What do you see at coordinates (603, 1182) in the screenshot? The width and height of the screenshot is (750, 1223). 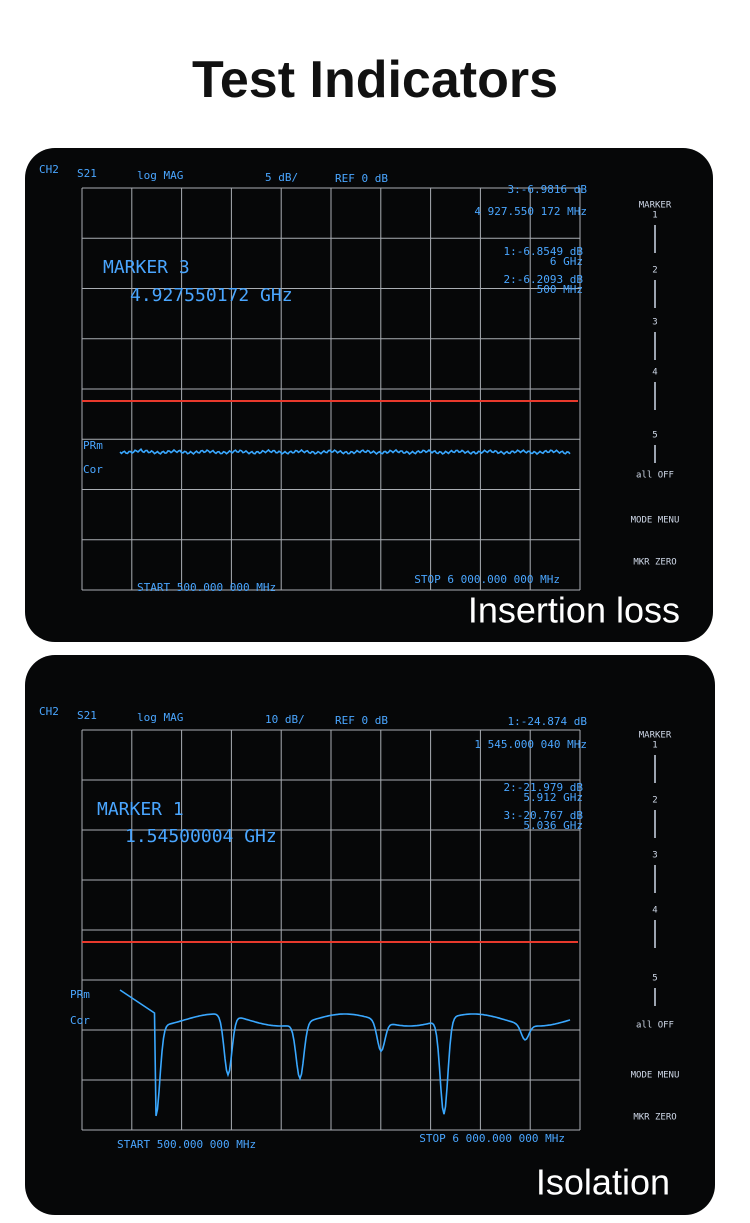 I see `caption: Isolation` at bounding box center [603, 1182].